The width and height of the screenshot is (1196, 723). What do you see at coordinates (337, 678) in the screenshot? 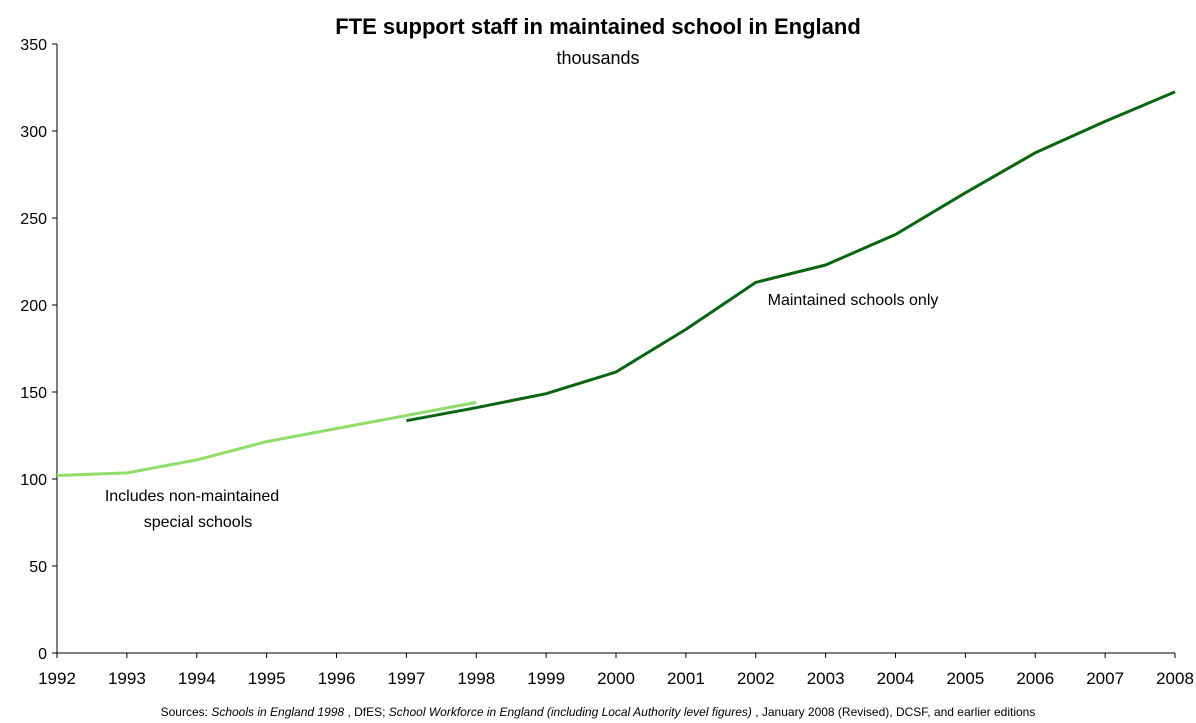
I see `x-tick-label: 1996` at bounding box center [337, 678].